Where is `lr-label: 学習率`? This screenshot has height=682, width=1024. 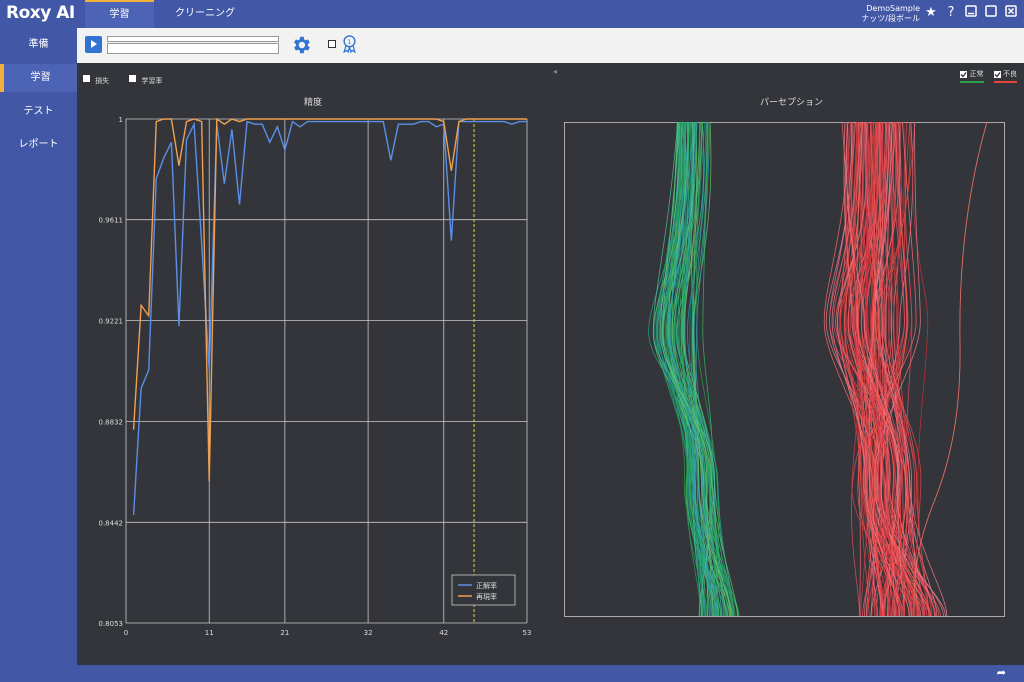 lr-label: 学習率 is located at coordinates (152, 81).